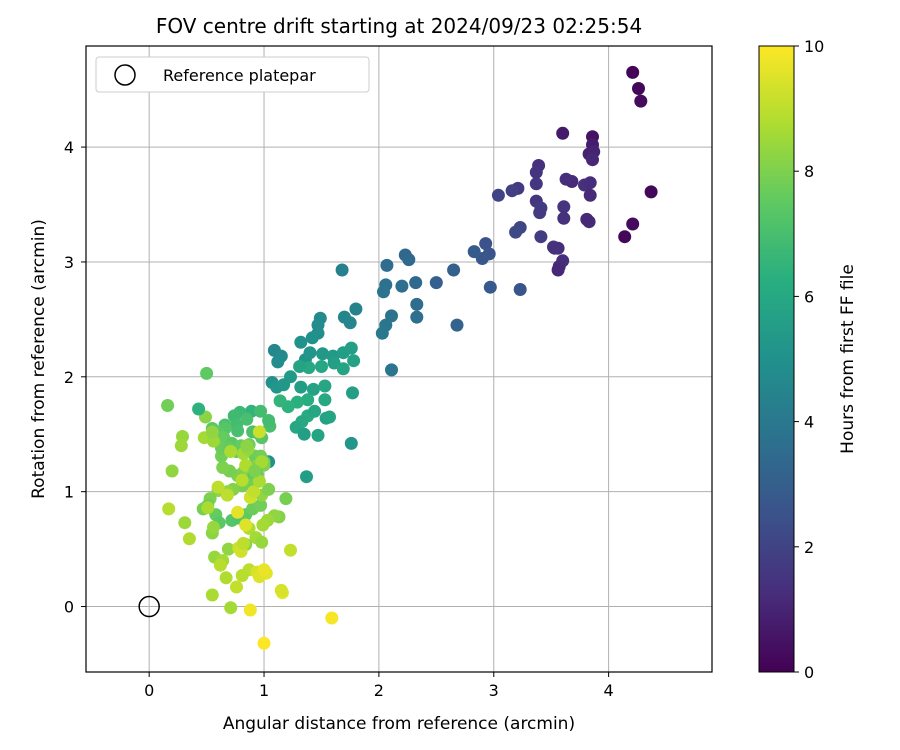  I want to click on y-tick-label: 2, so click(69, 377).